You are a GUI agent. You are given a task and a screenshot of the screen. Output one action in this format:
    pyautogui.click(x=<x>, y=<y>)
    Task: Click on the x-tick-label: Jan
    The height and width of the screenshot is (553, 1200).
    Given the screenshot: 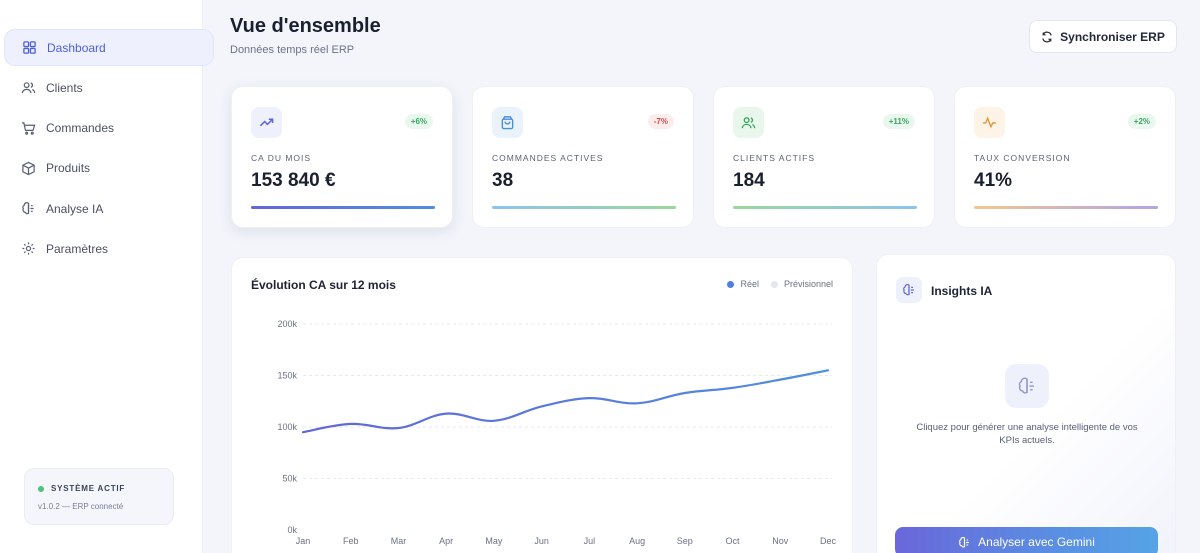 What is the action you would take?
    pyautogui.click(x=303, y=541)
    